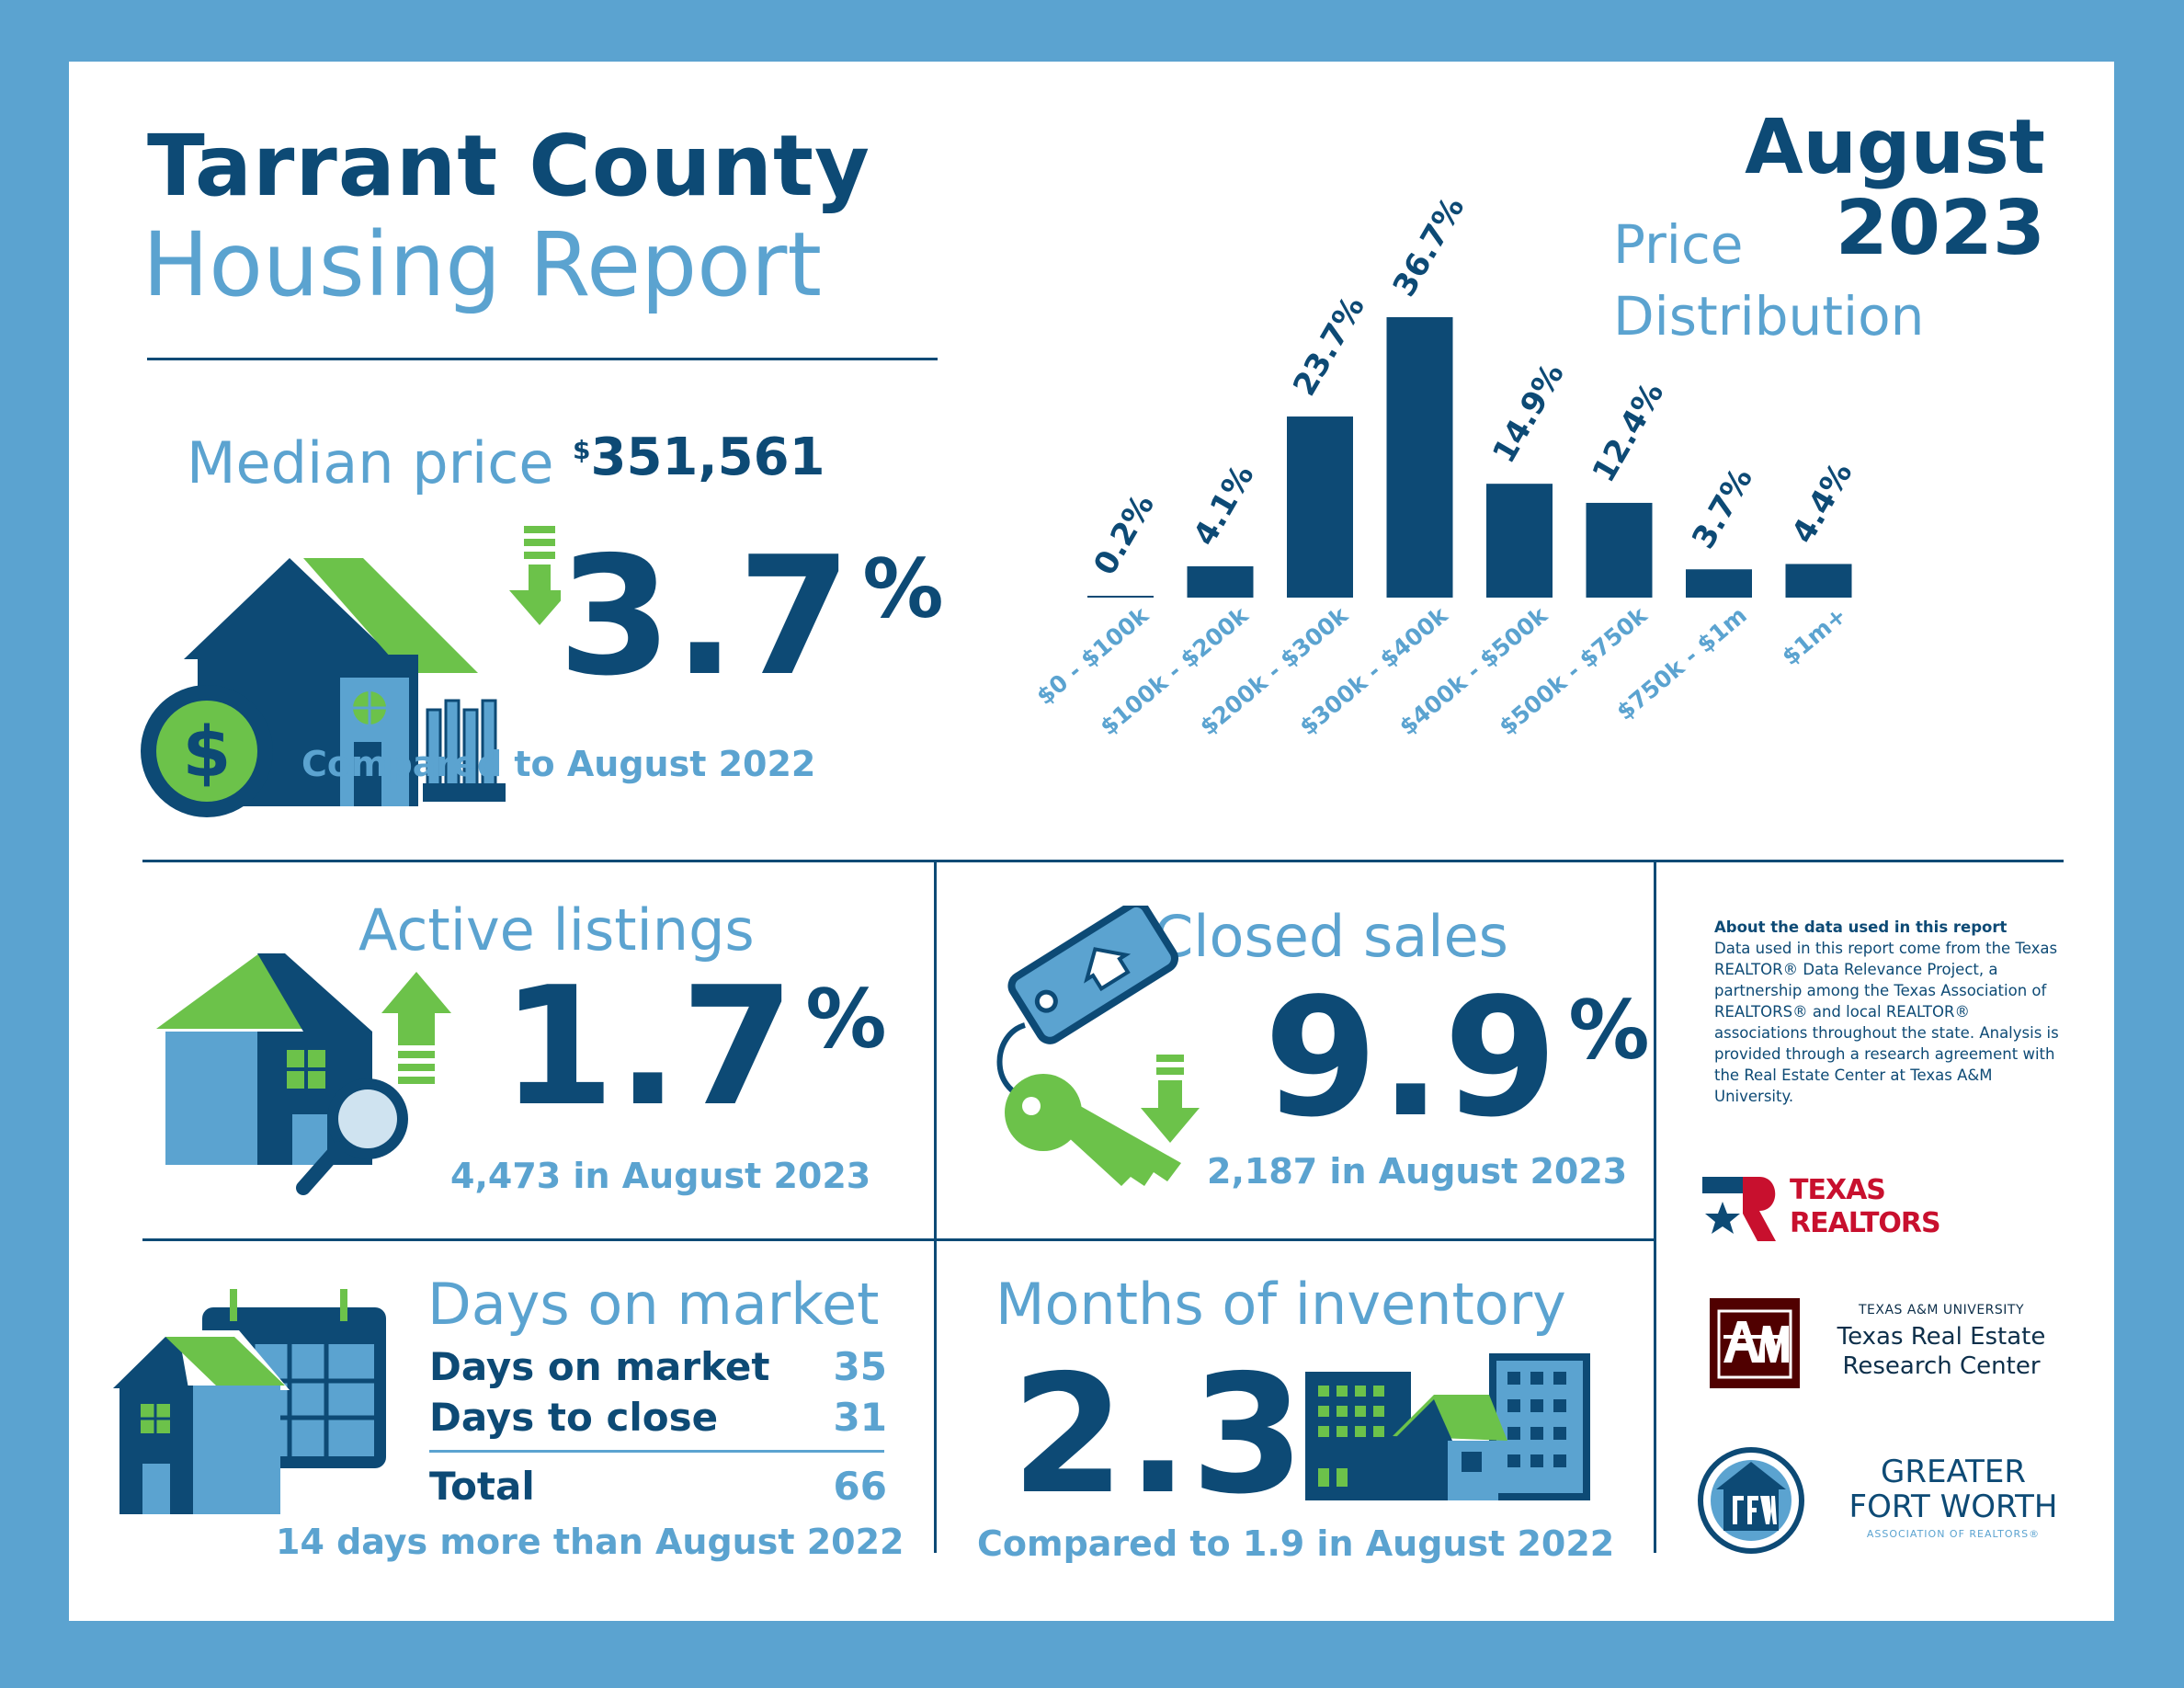 Image resolution: width=2184 pixels, height=1688 pixels. Describe the element at coordinates (1953, 1472) in the screenshot. I see `gfw-line1: GREATER` at that location.